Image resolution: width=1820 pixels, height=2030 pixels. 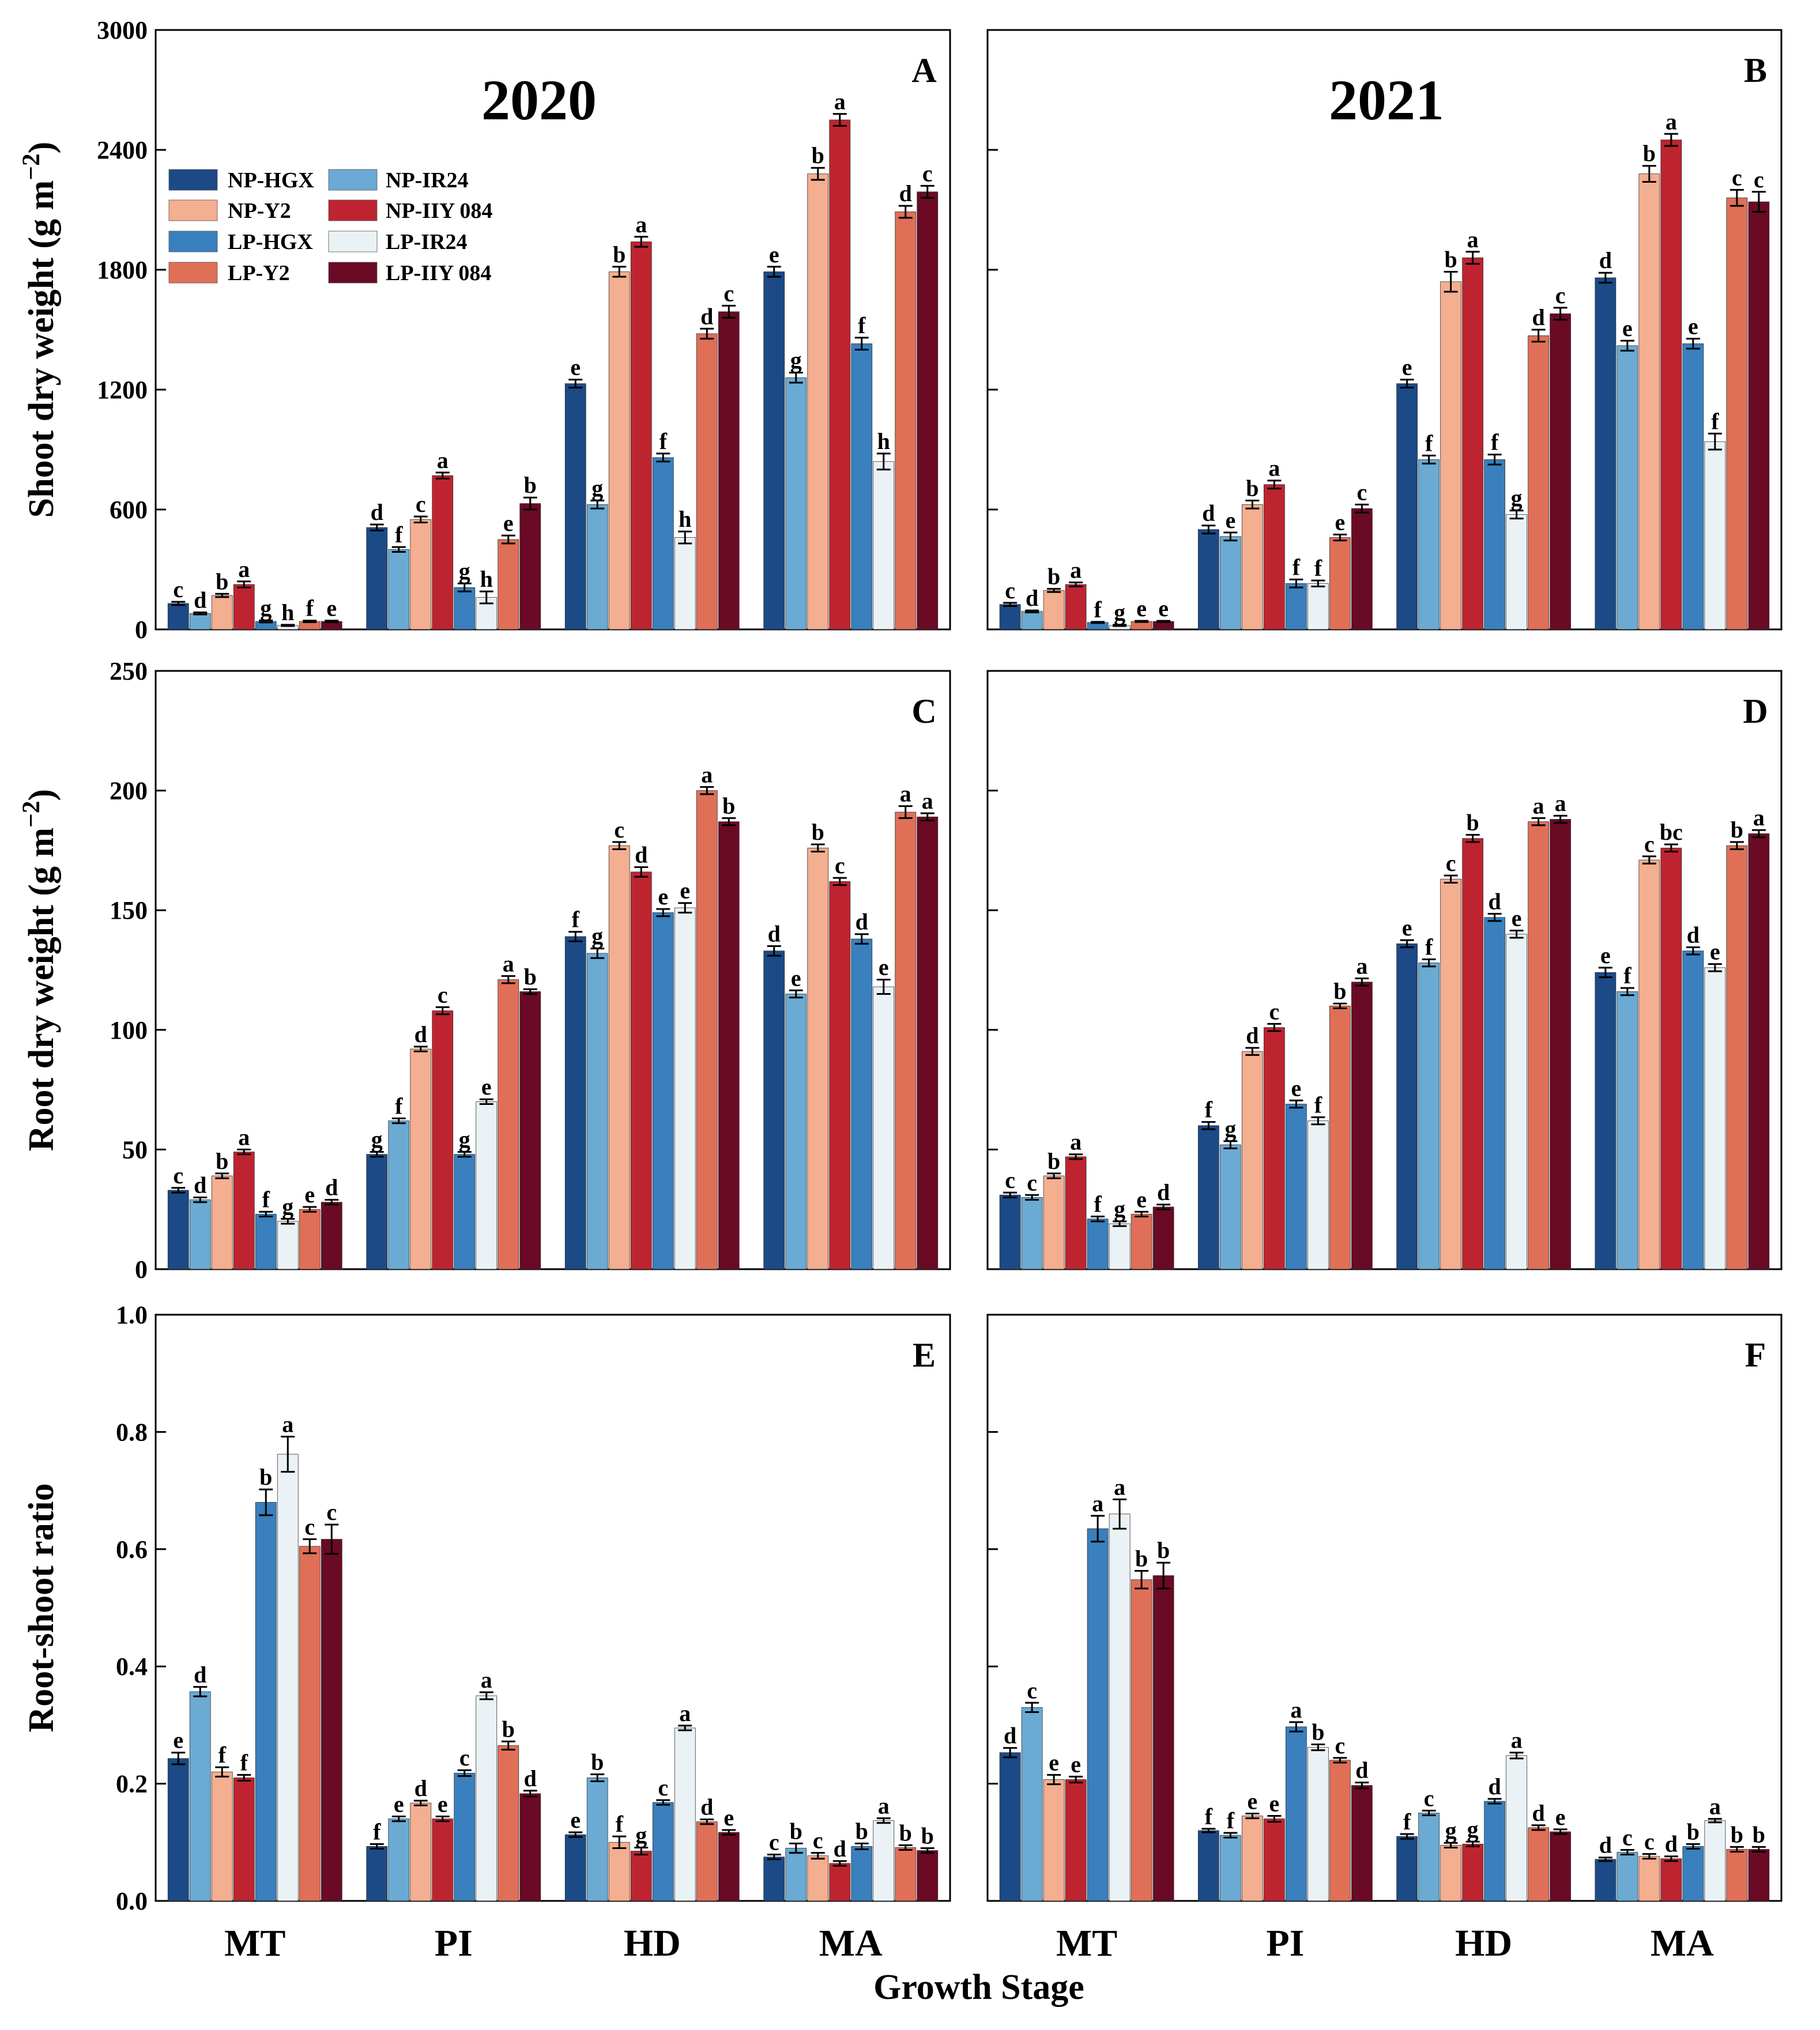 What do you see at coordinates (193, 180) in the screenshot?
I see `legend-swatch` at bounding box center [193, 180].